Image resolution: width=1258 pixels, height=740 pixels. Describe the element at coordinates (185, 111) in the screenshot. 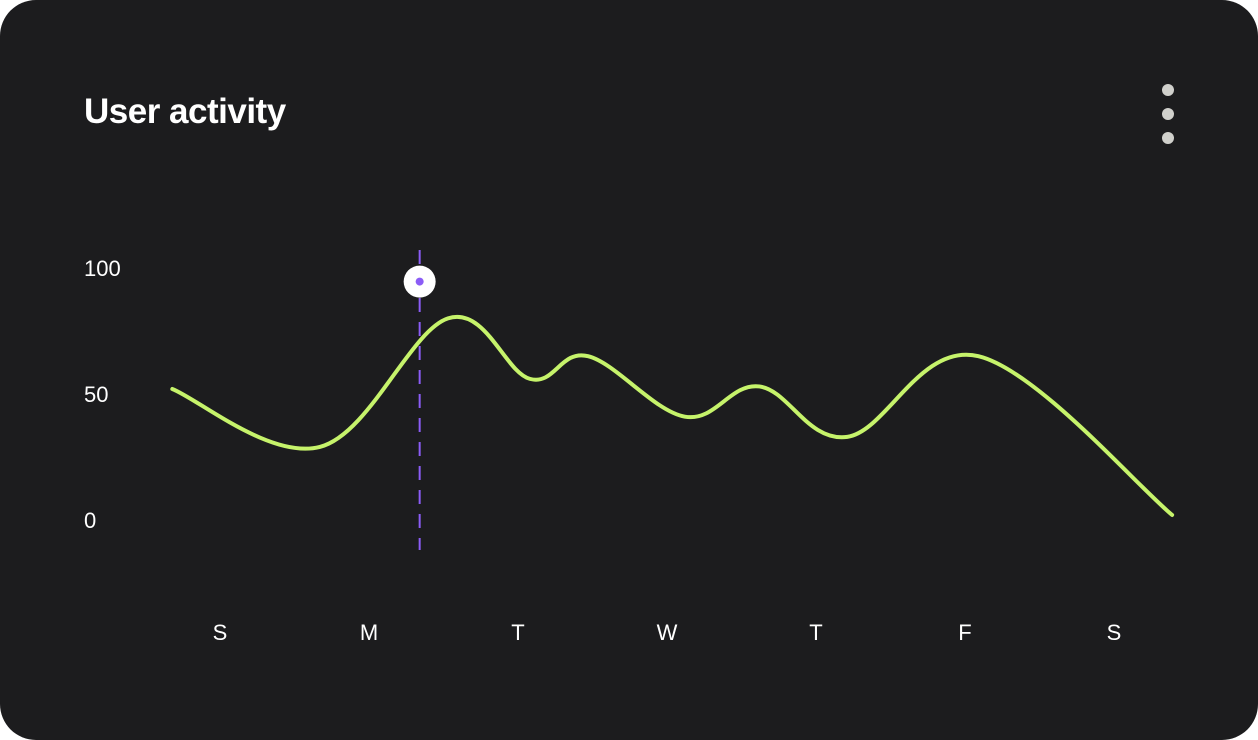

I see `card-title: User activity` at that location.